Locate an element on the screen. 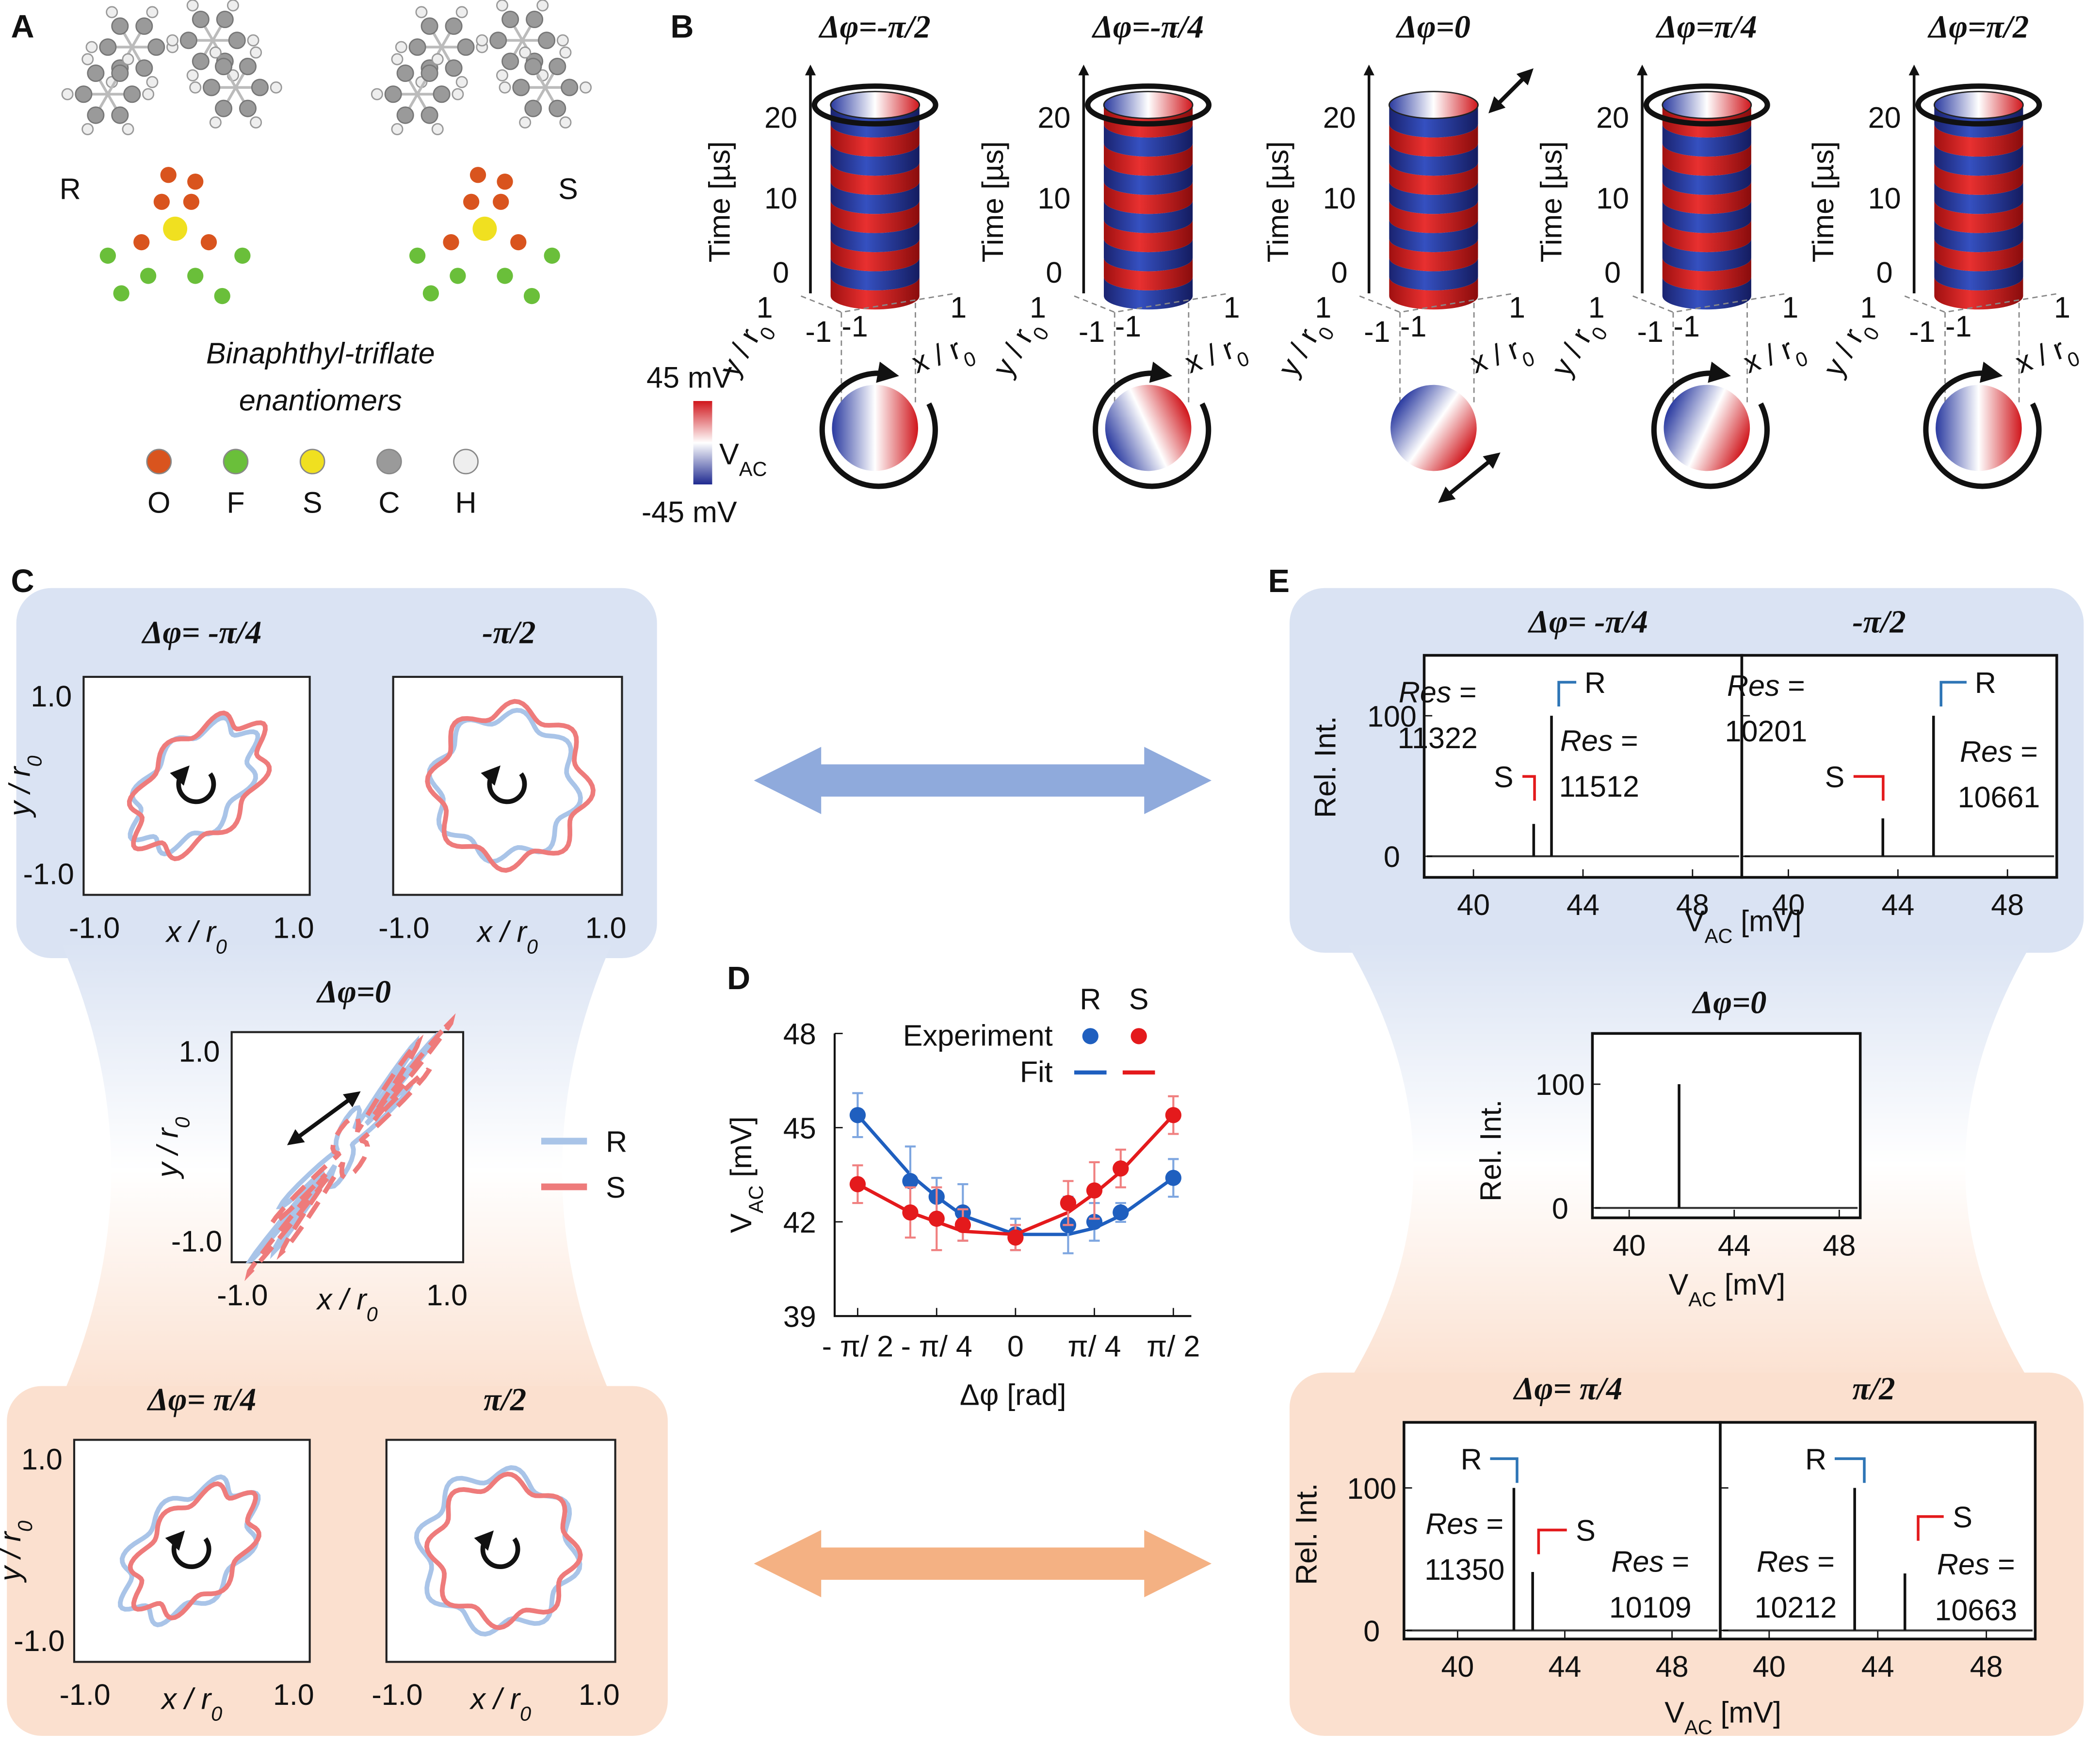 The width and height of the screenshot is (2100, 1748). enantiomer-label: S is located at coordinates (568, 189).